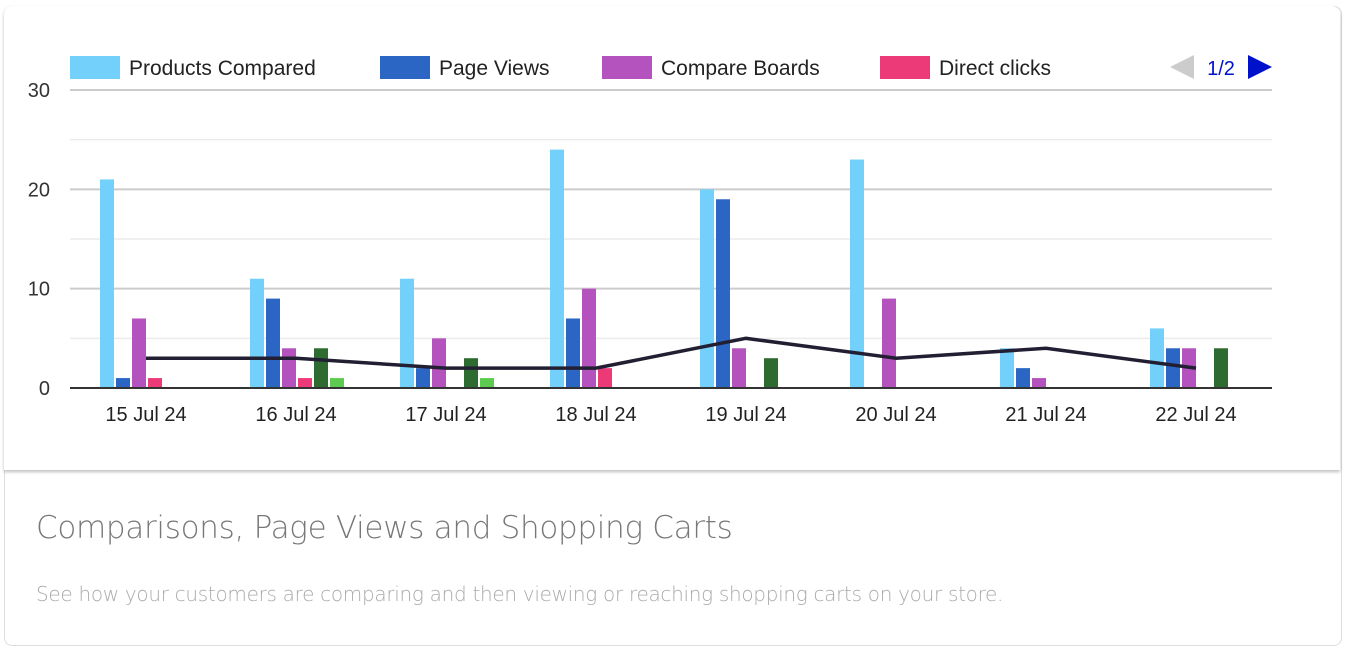 Image resolution: width=1348 pixels, height=648 pixels. I want to click on x-tick-label: 16 Jul 24, so click(295, 415).